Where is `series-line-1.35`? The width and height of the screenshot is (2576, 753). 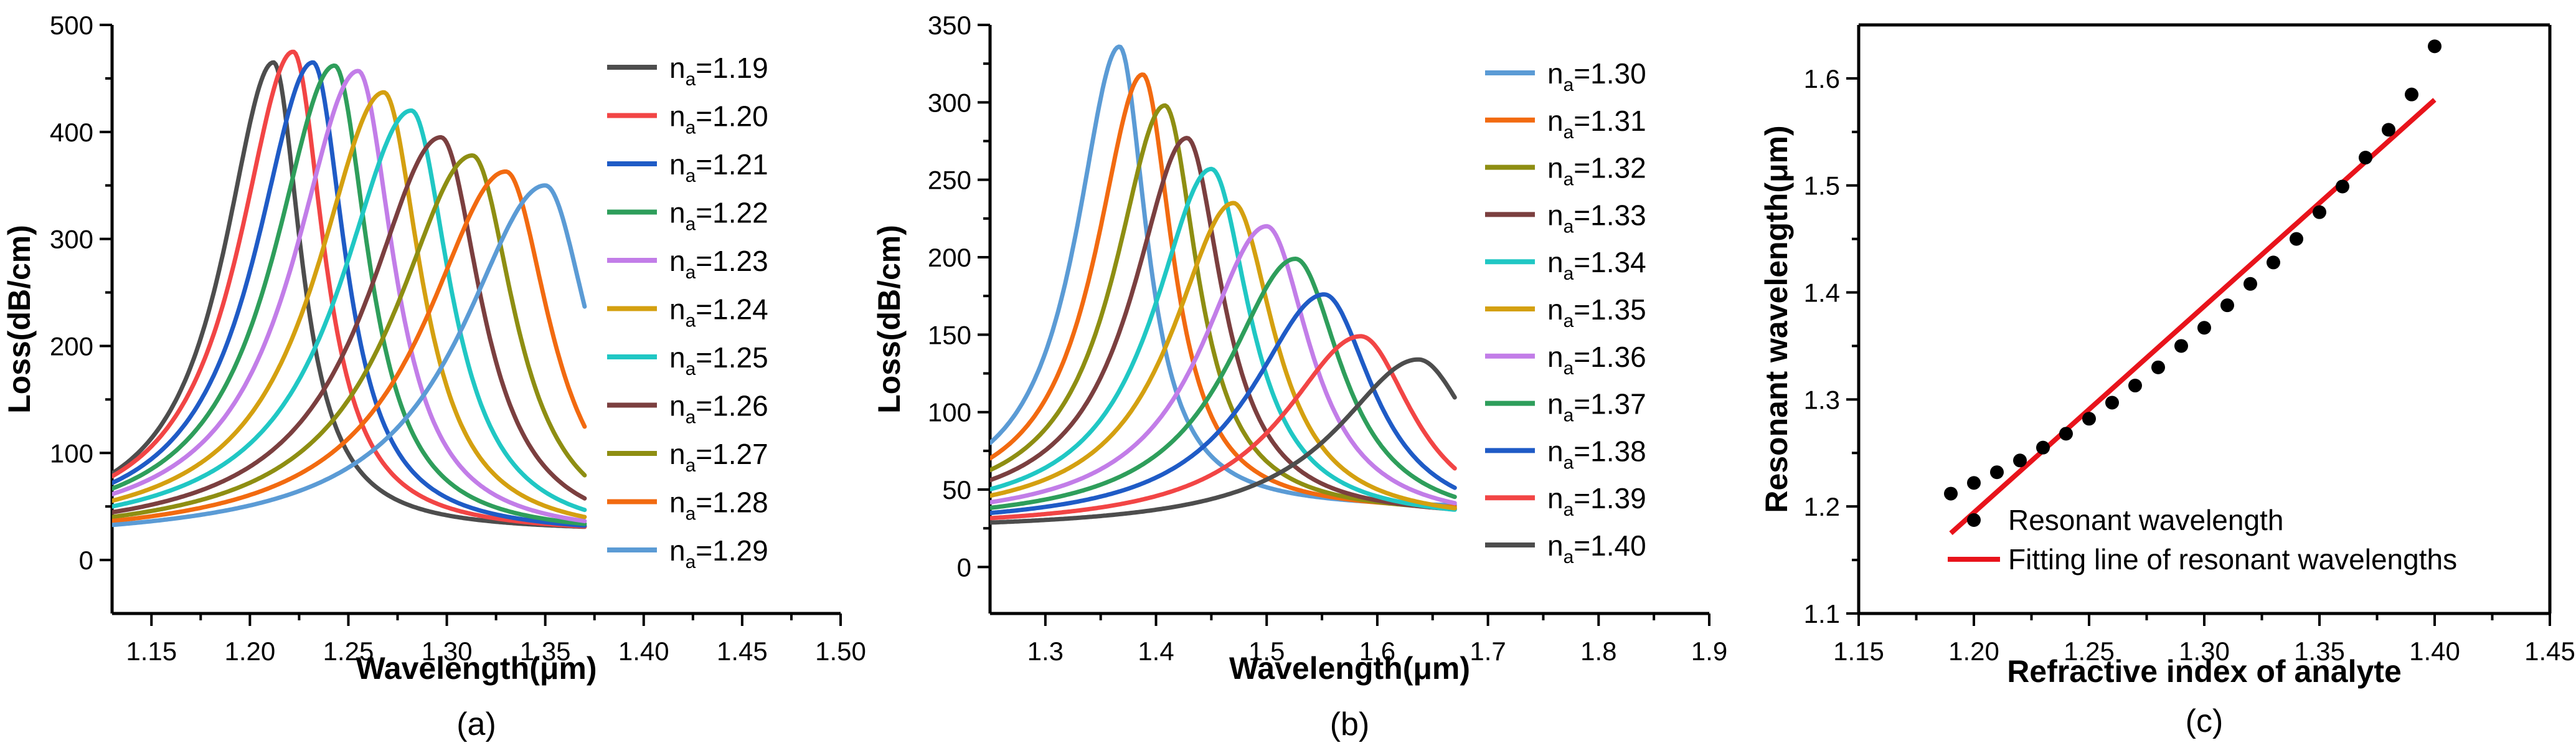
series-line-1.35 is located at coordinates (1223, 356).